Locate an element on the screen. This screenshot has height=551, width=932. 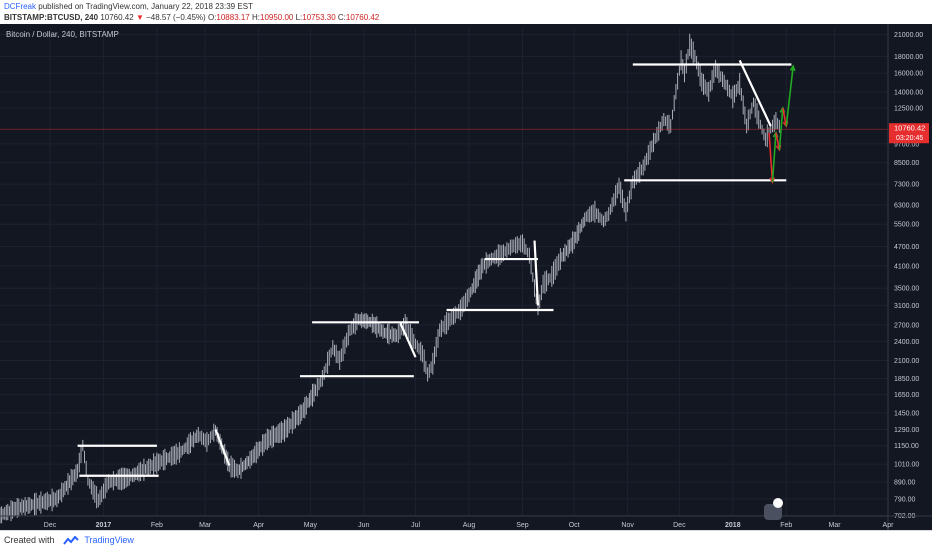
x-tick-label: May is located at coordinates (311, 525).